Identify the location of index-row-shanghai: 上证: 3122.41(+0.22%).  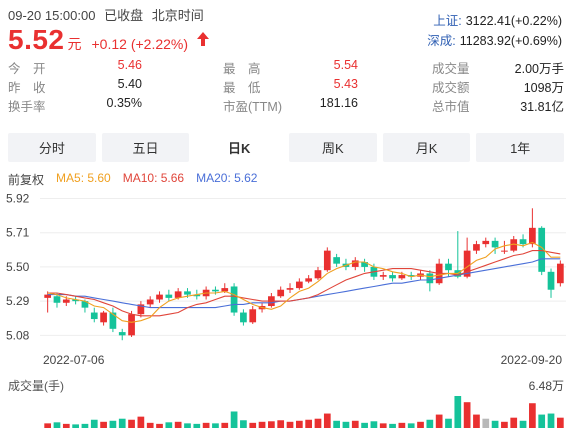
(494, 21).